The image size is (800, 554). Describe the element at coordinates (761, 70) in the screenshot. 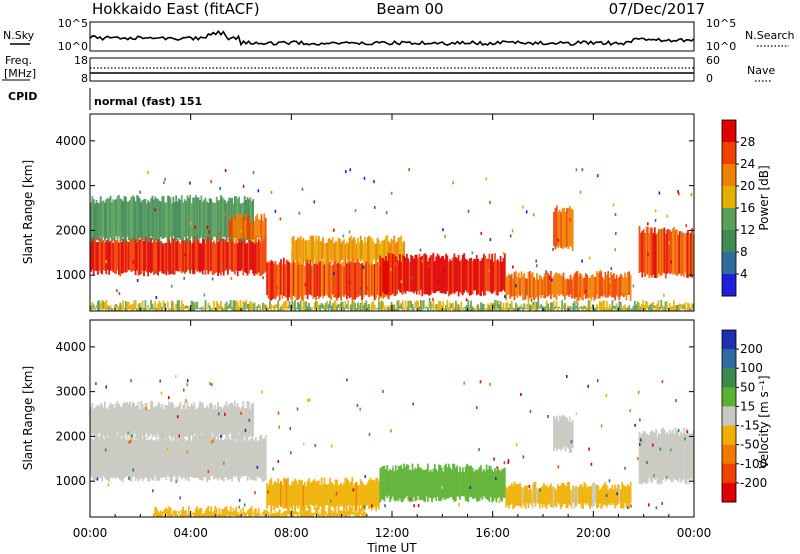

I see `nave-label: Nave` at that location.